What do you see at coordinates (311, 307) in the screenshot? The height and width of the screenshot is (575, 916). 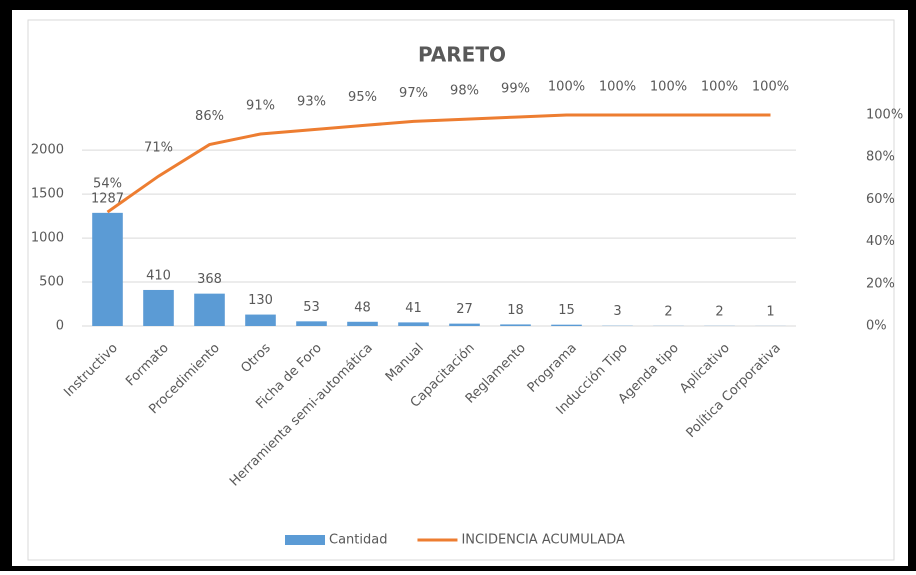 I see `bar-value-label: 53` at bounding box center [311, 307].